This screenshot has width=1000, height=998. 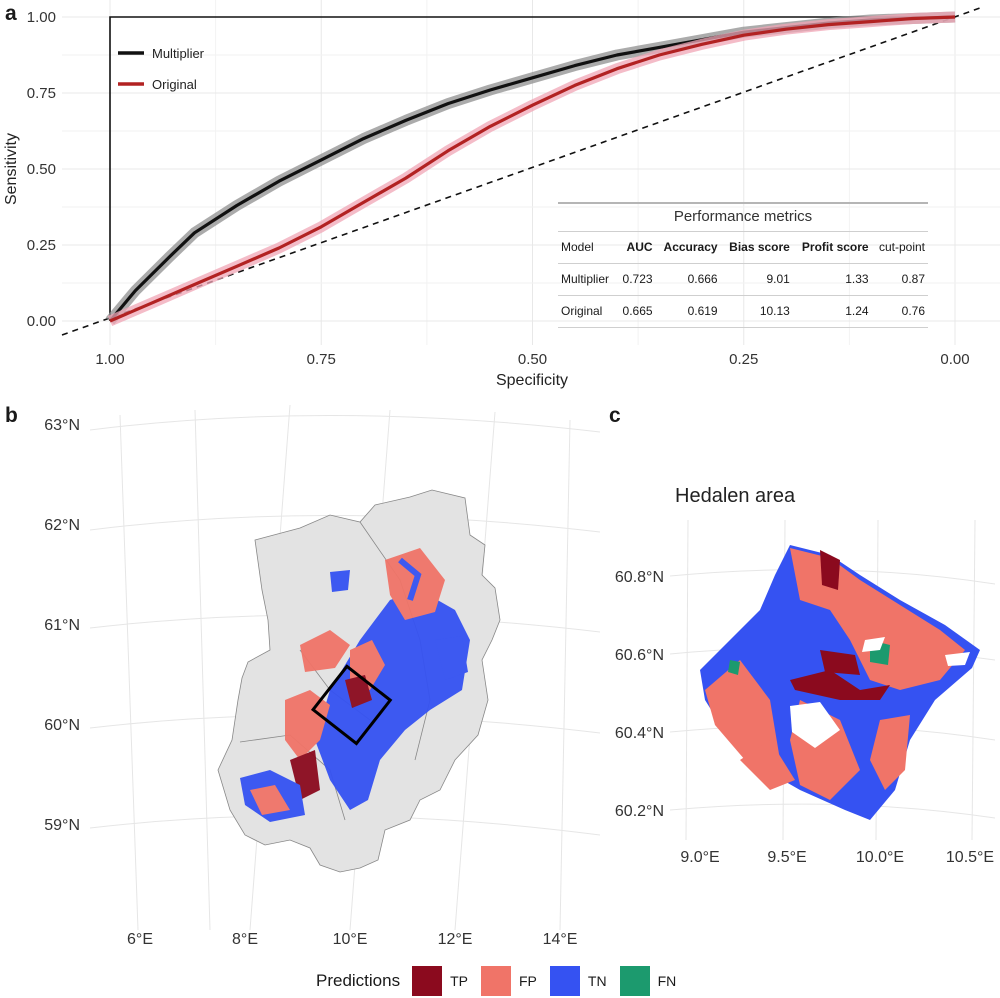 What do you see at coordinates (560, 939) in the screenshot?
I see `lon-tick-label: 14°E` at bounding box center [560, 939].